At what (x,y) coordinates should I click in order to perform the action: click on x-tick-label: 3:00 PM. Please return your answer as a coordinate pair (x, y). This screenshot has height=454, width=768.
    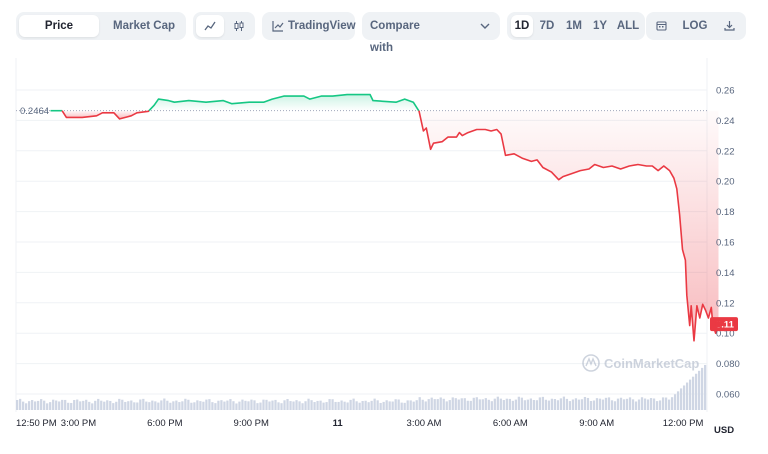
    Looking at the image, I should click on (78, 423).